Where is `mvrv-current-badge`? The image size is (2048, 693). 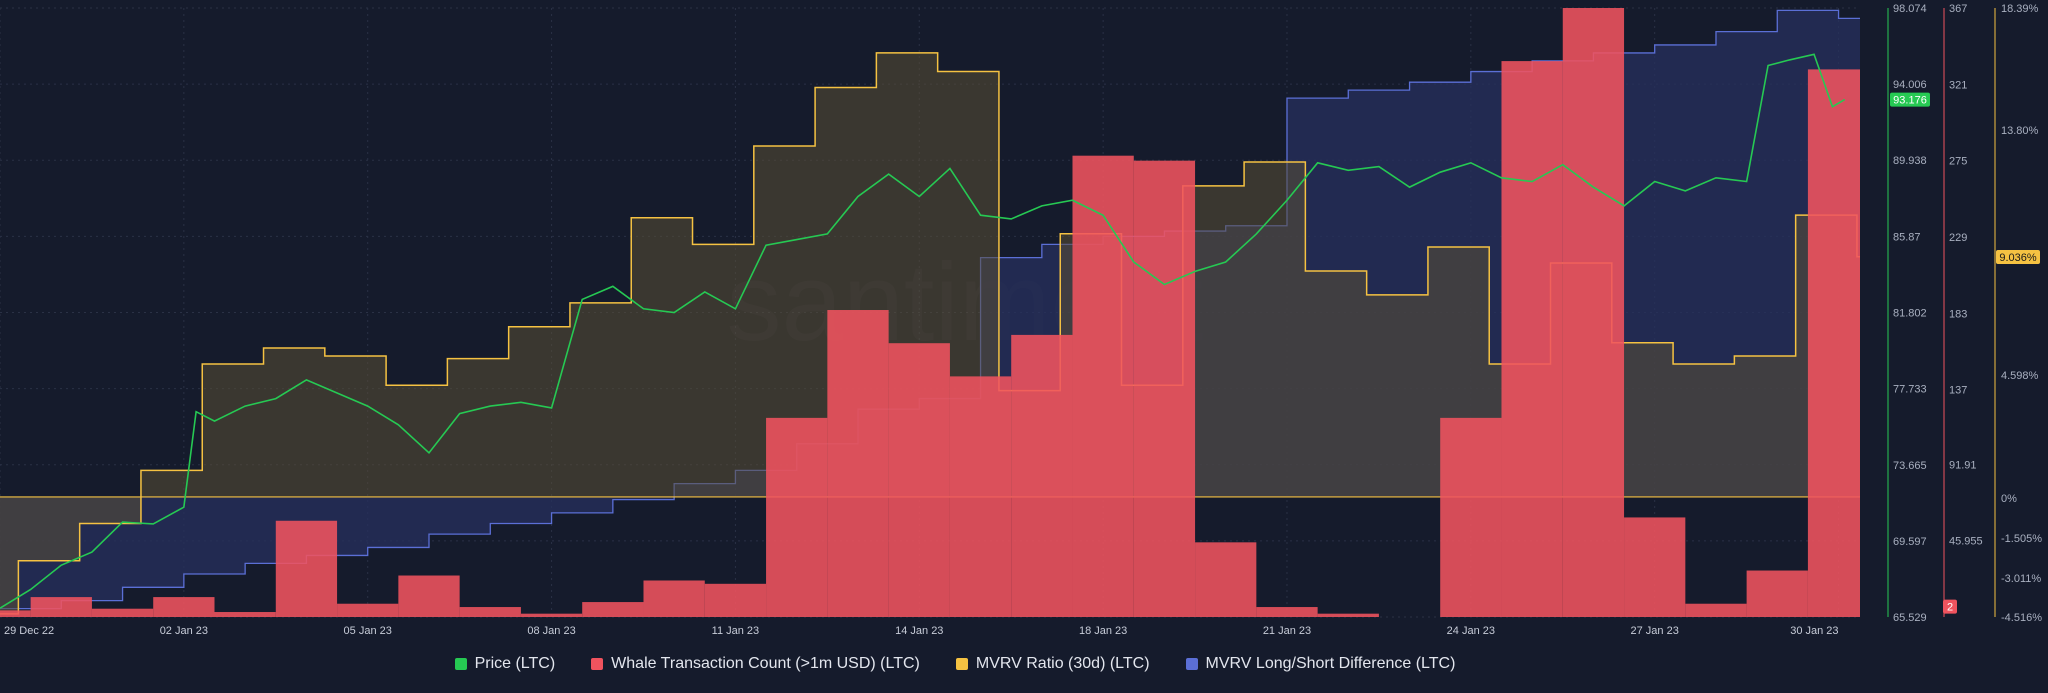 mvrv-current-badge is located at coordinates (2018, 257).